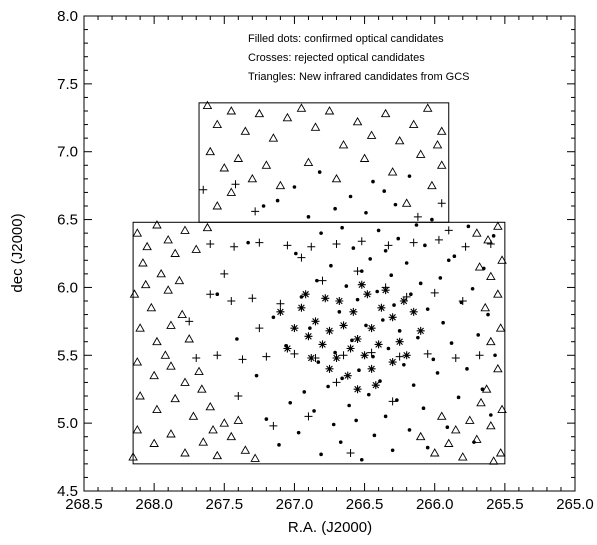 The width and height of the screenshot is (597, 545). I want to click on y-tick-label: 5.0, so click(67, 423).